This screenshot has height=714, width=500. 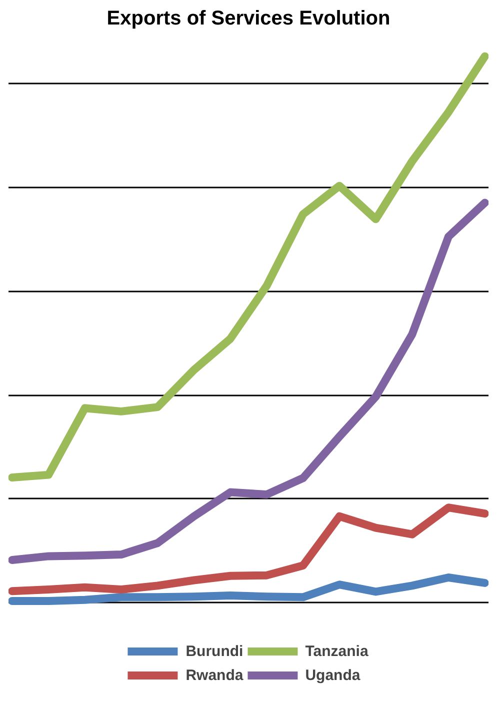 What do you see at coordinates (332, 675) in the screenshot?
I see `legend-label: Uganda` at bounding box center [332, 675].